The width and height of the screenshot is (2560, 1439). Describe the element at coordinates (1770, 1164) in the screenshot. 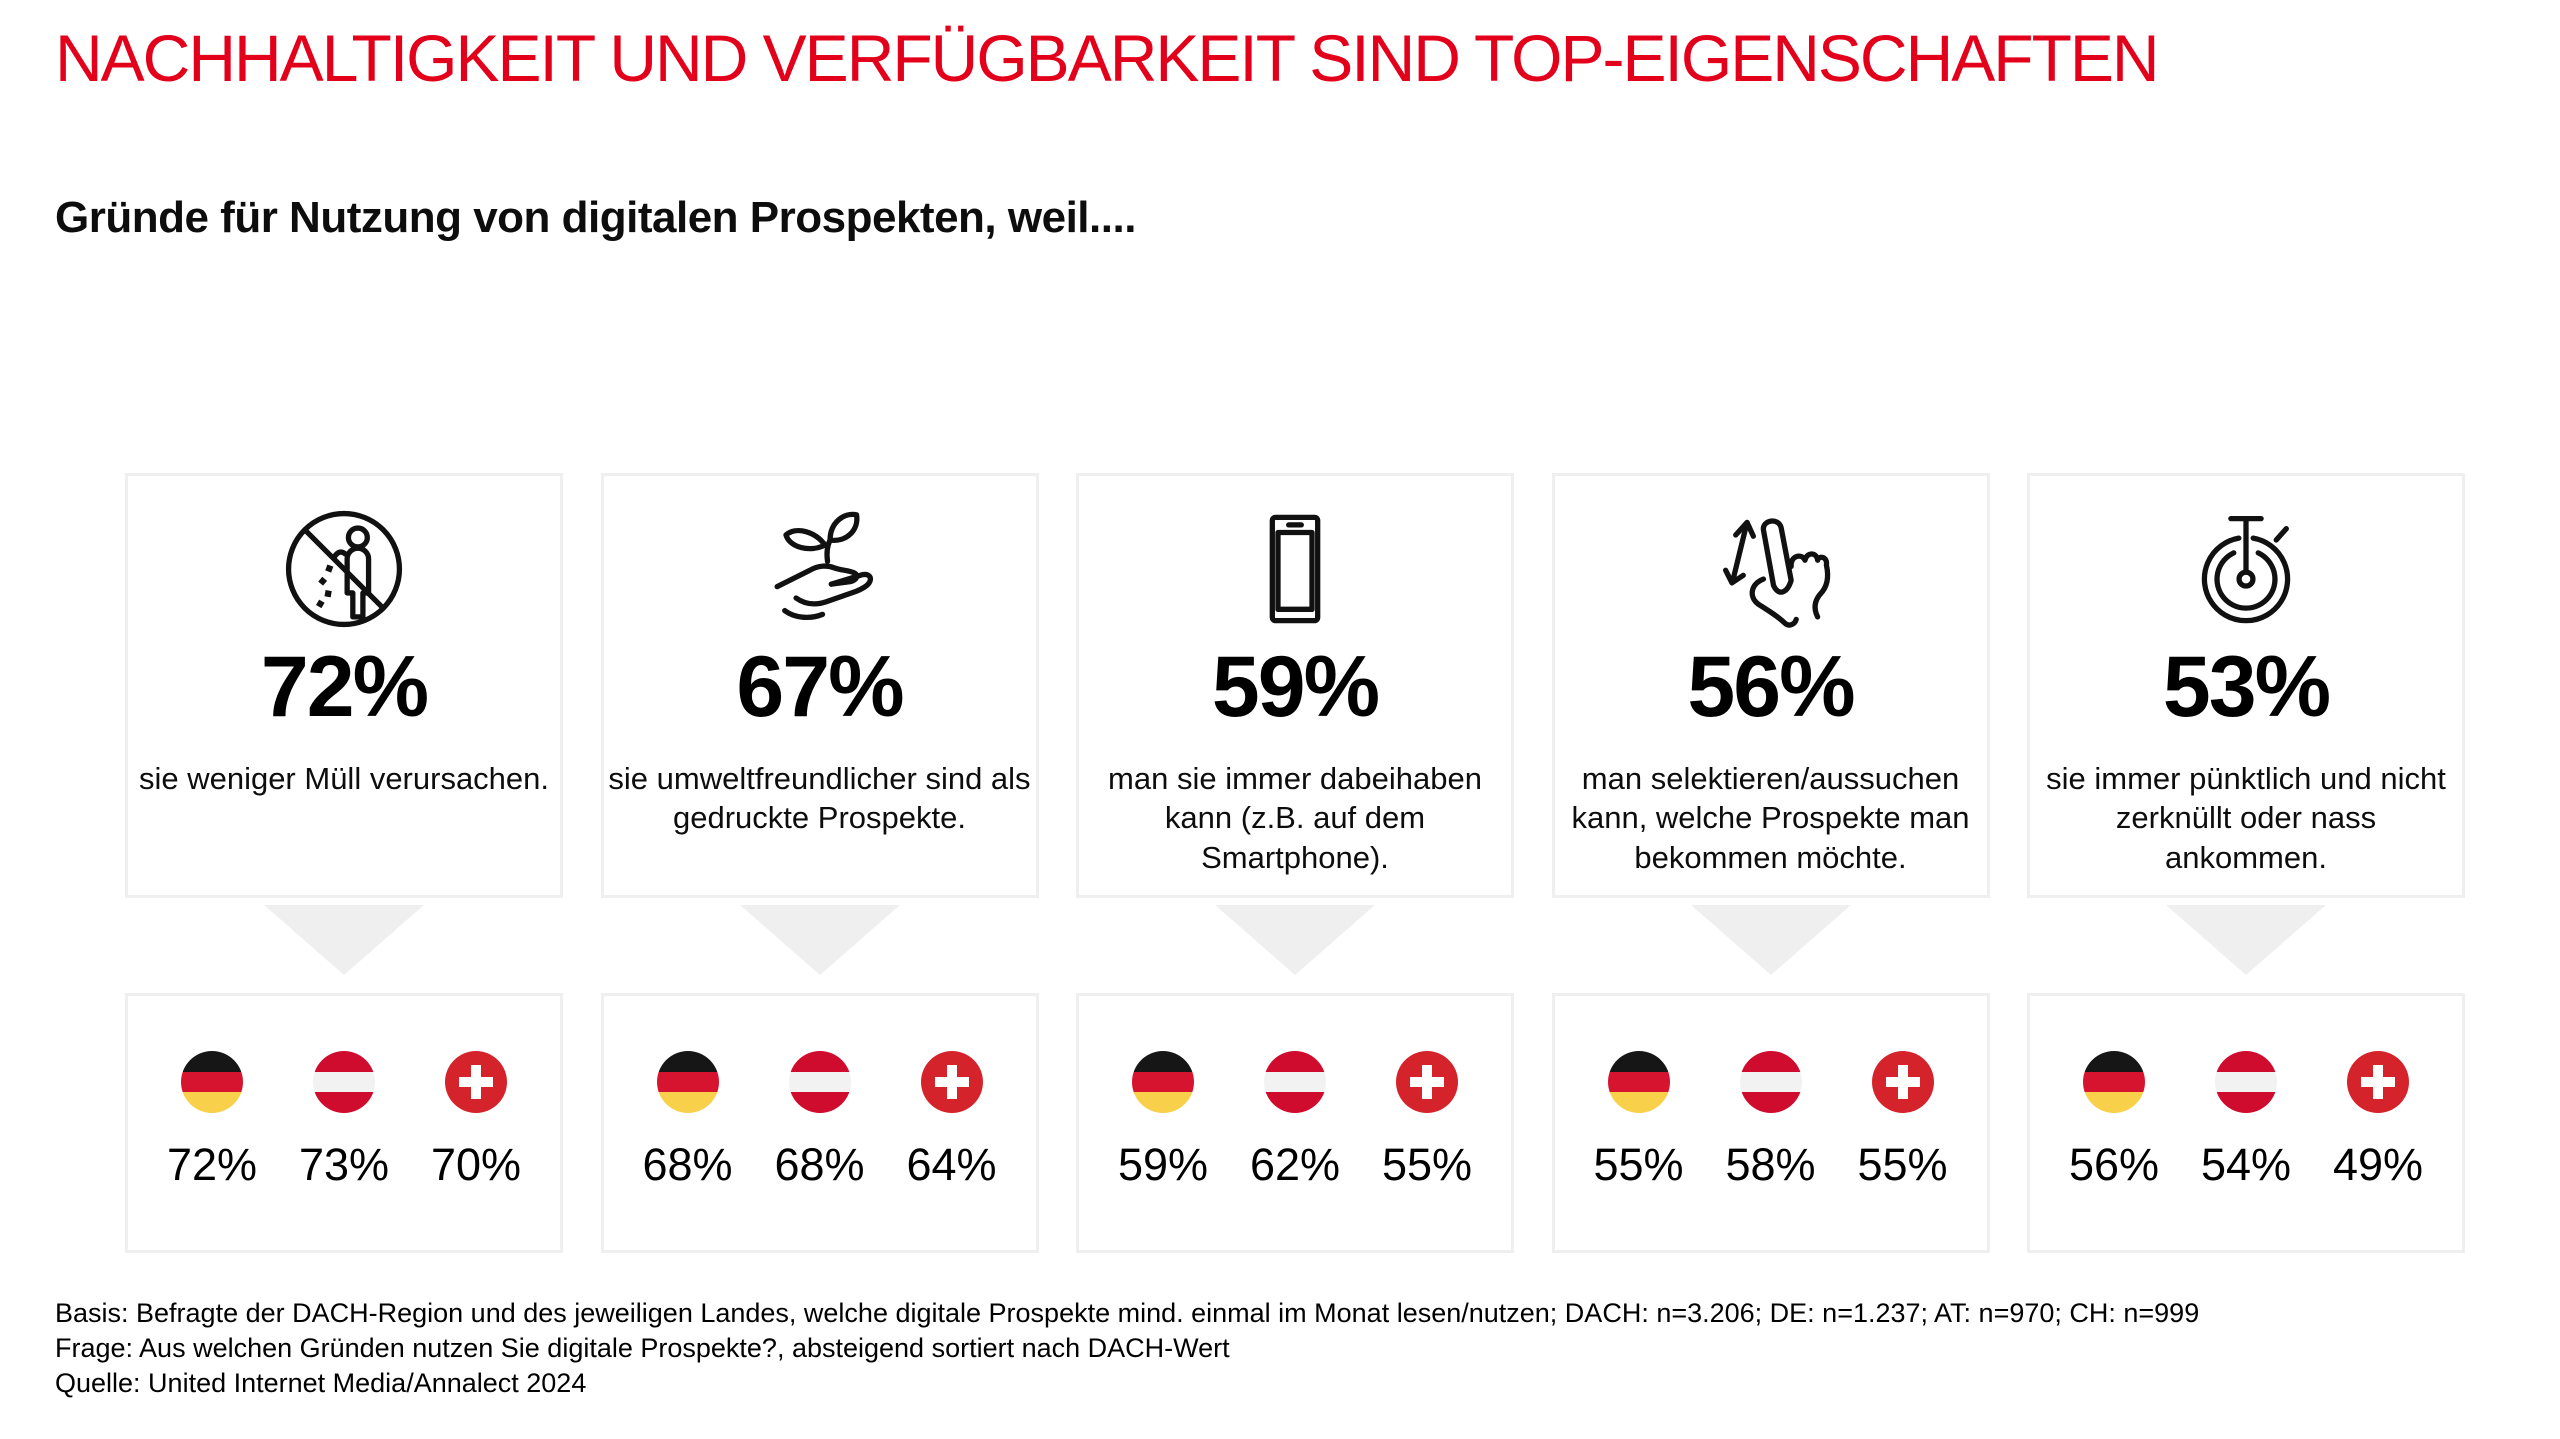

I see `austria-percentage: 58%` at that location.